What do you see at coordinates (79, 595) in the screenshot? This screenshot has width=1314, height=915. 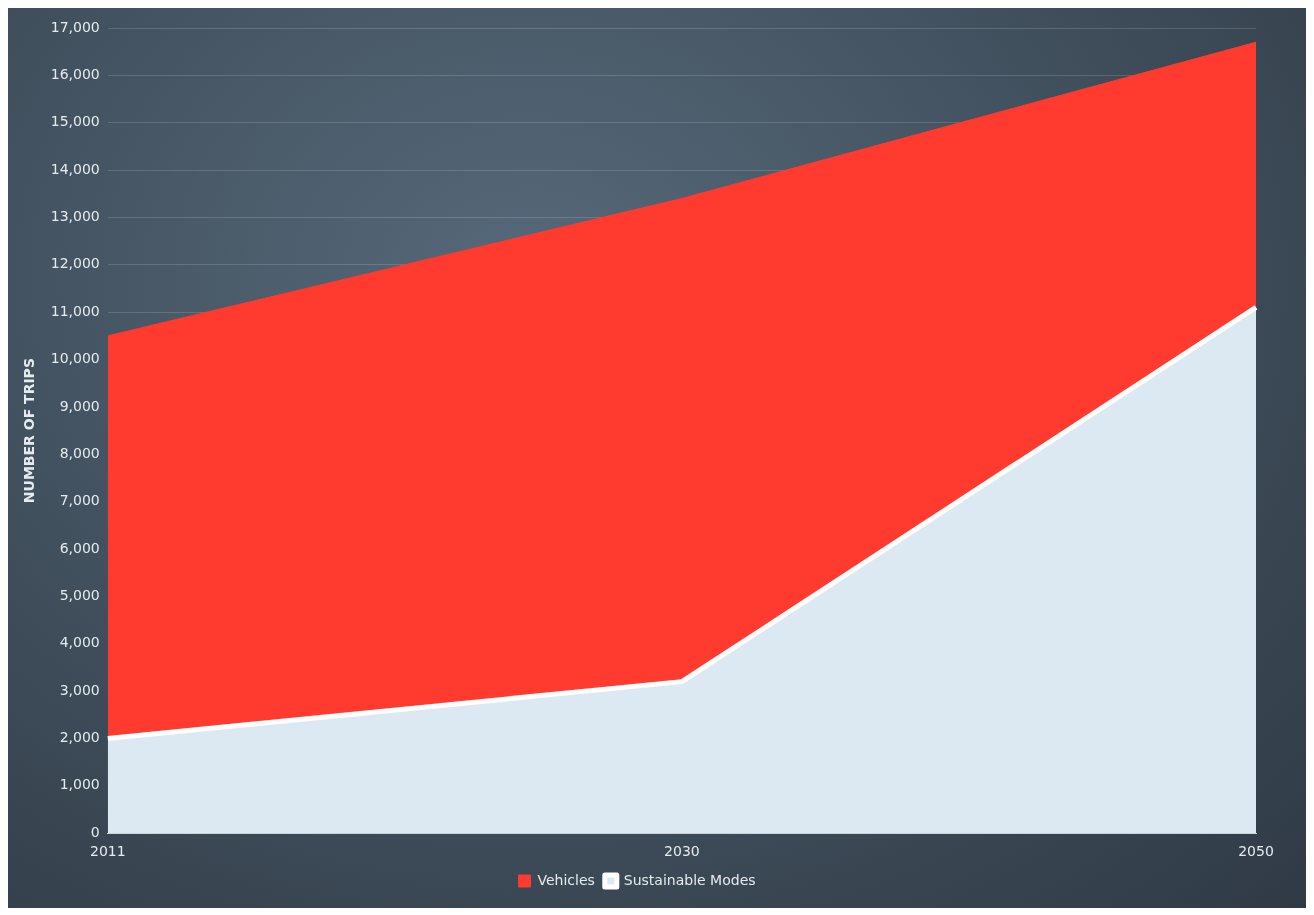 I see `y-tick-label: 5,000` at bounding box center [79, 595].